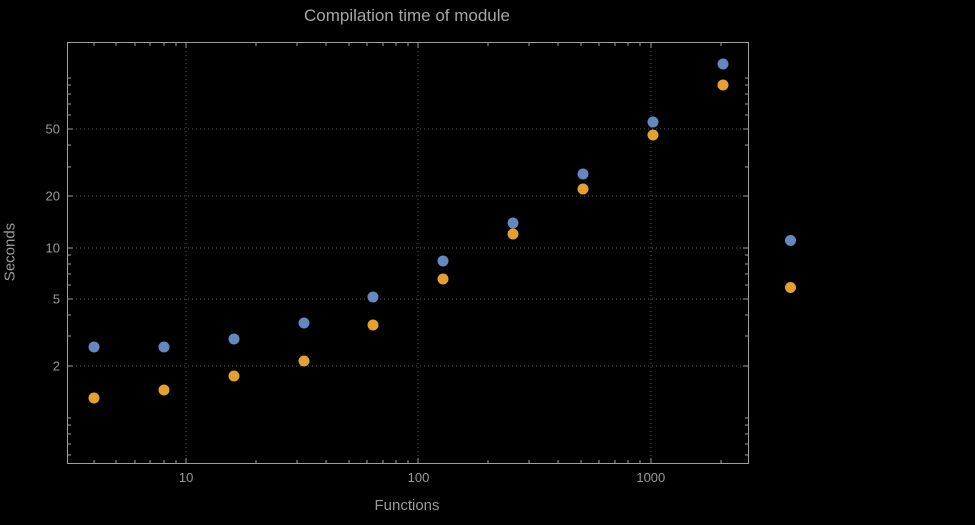  I want to click on legend-marker-series-orange, so click(790, 287).